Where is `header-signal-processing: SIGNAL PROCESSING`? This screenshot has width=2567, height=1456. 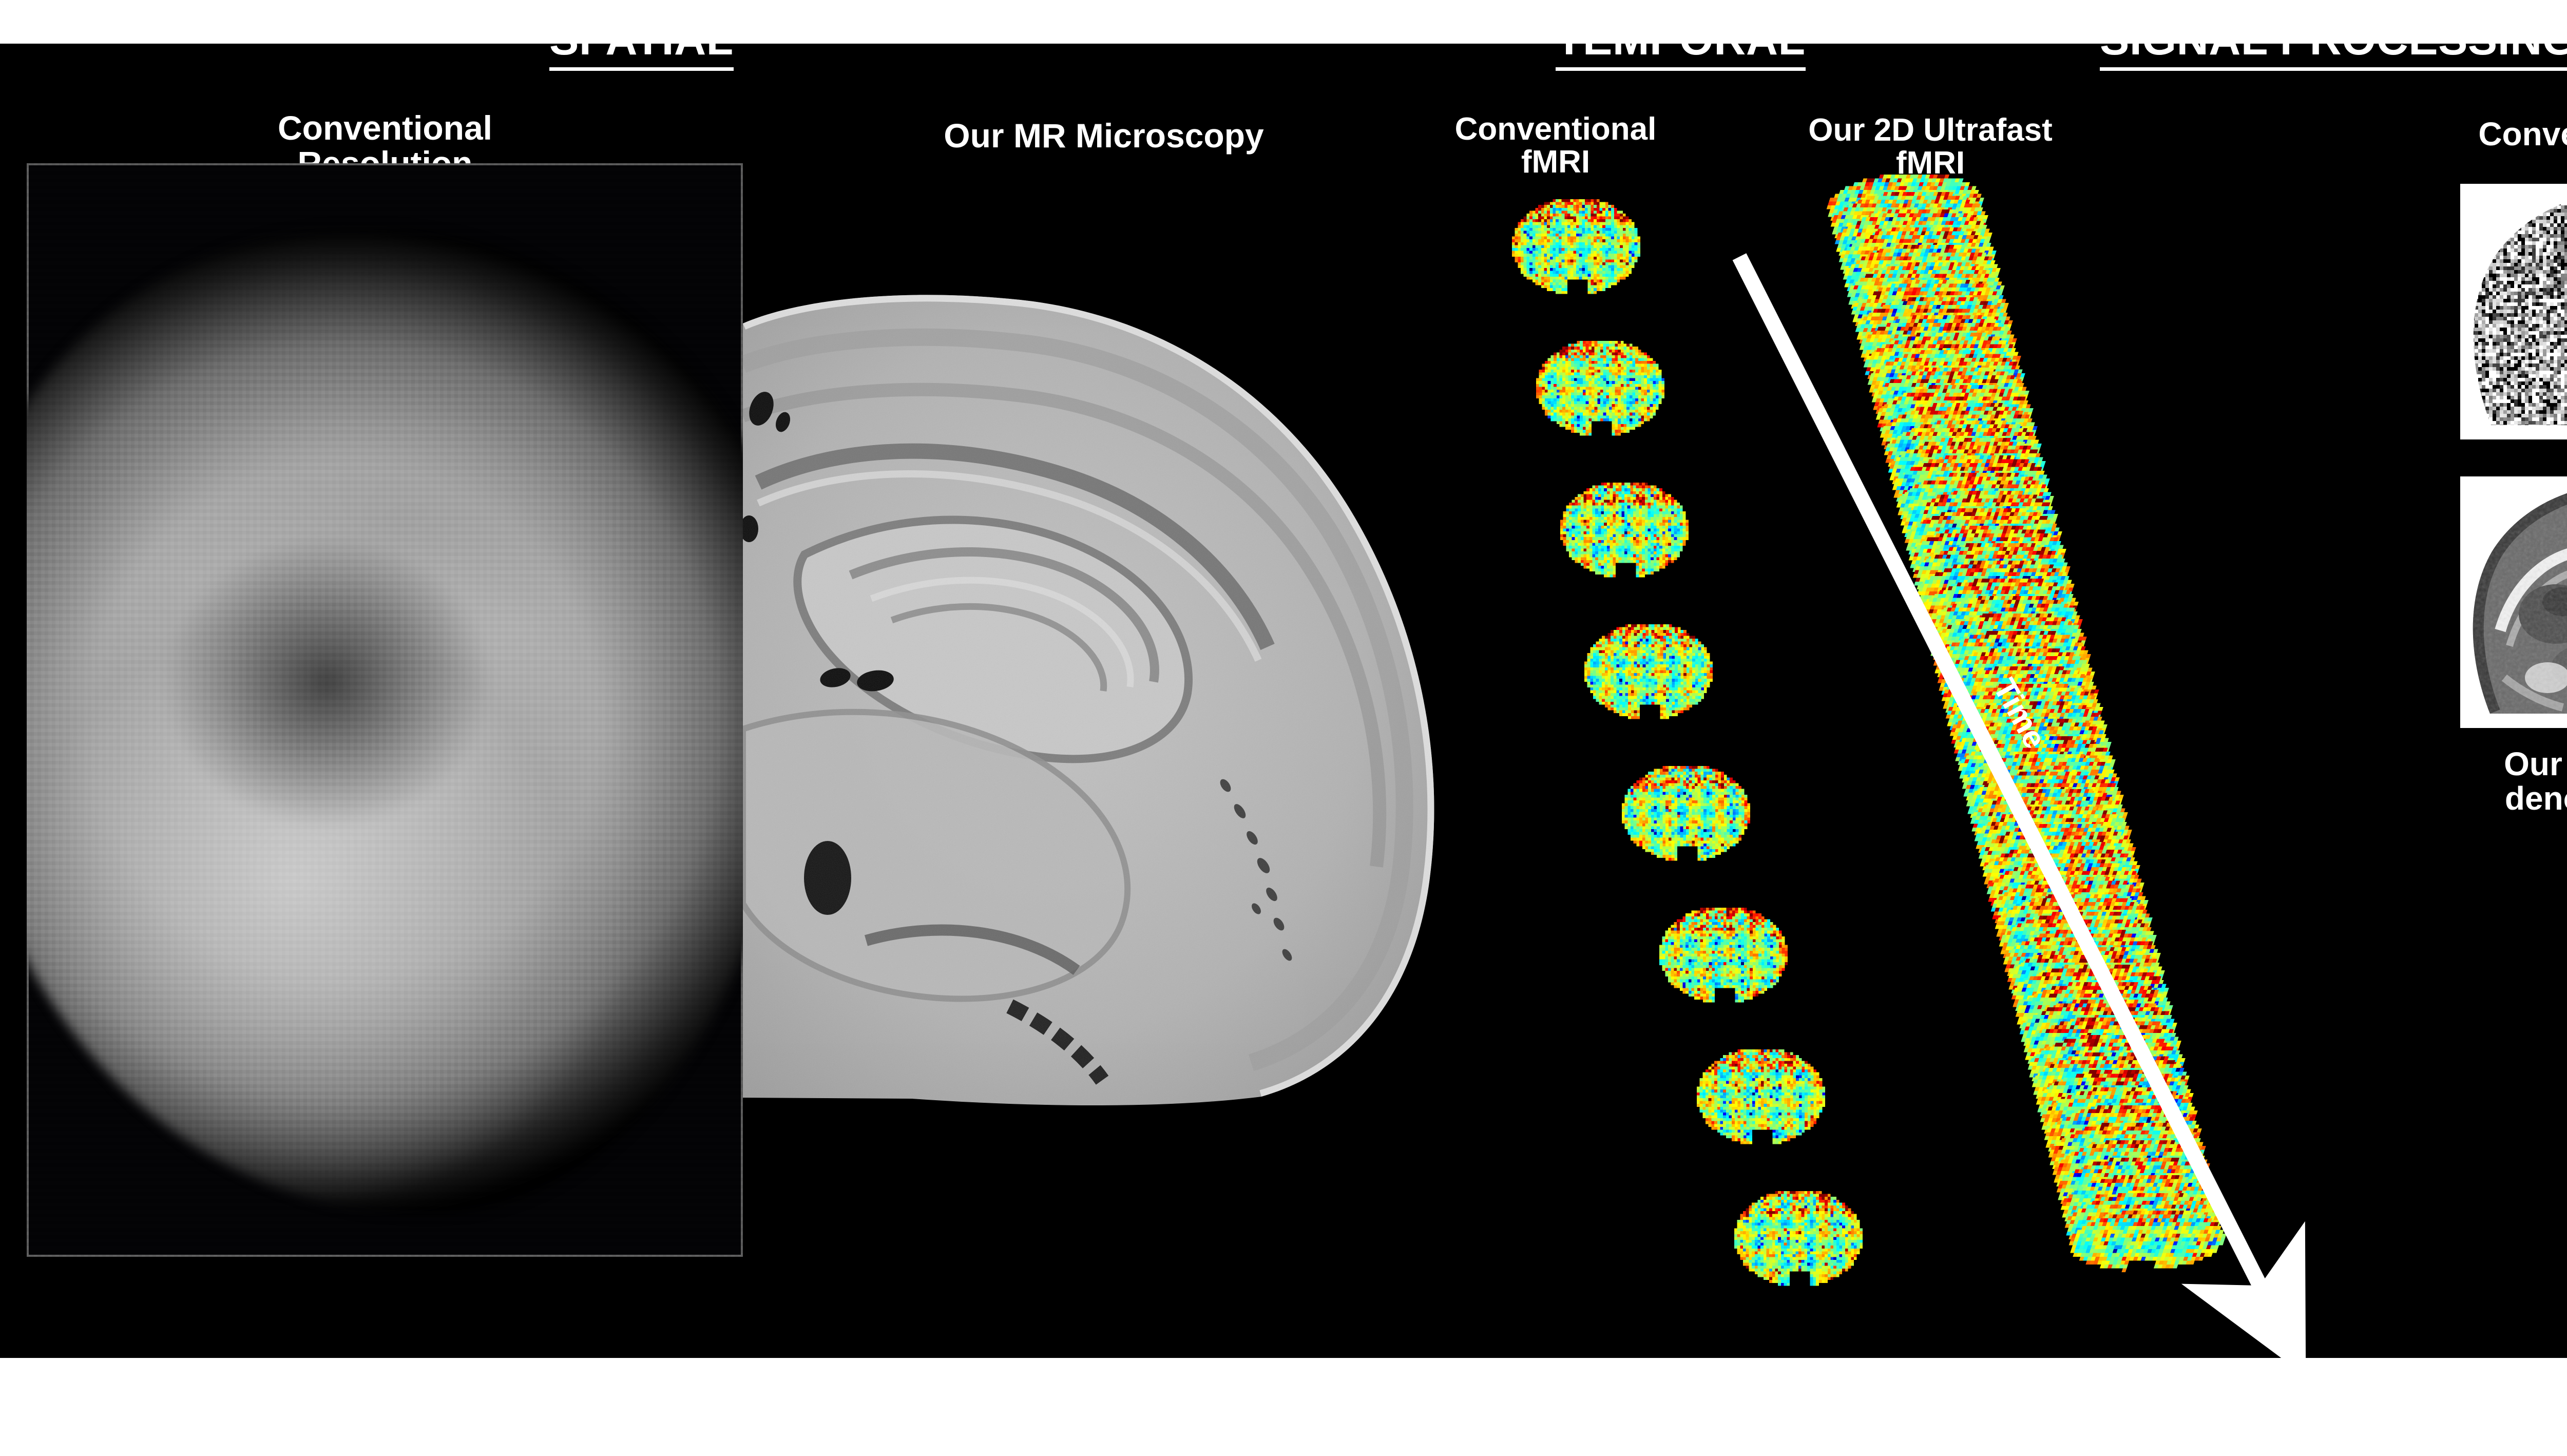 header-signal-processing: SIGNAL PROCESSING is located at coordinates (2333, 42).